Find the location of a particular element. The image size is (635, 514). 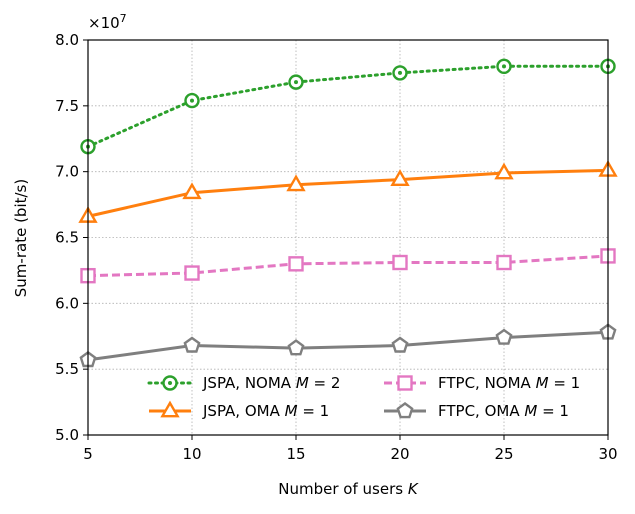

y-tick-label: 5.5 is located at coordinates (67, 369).